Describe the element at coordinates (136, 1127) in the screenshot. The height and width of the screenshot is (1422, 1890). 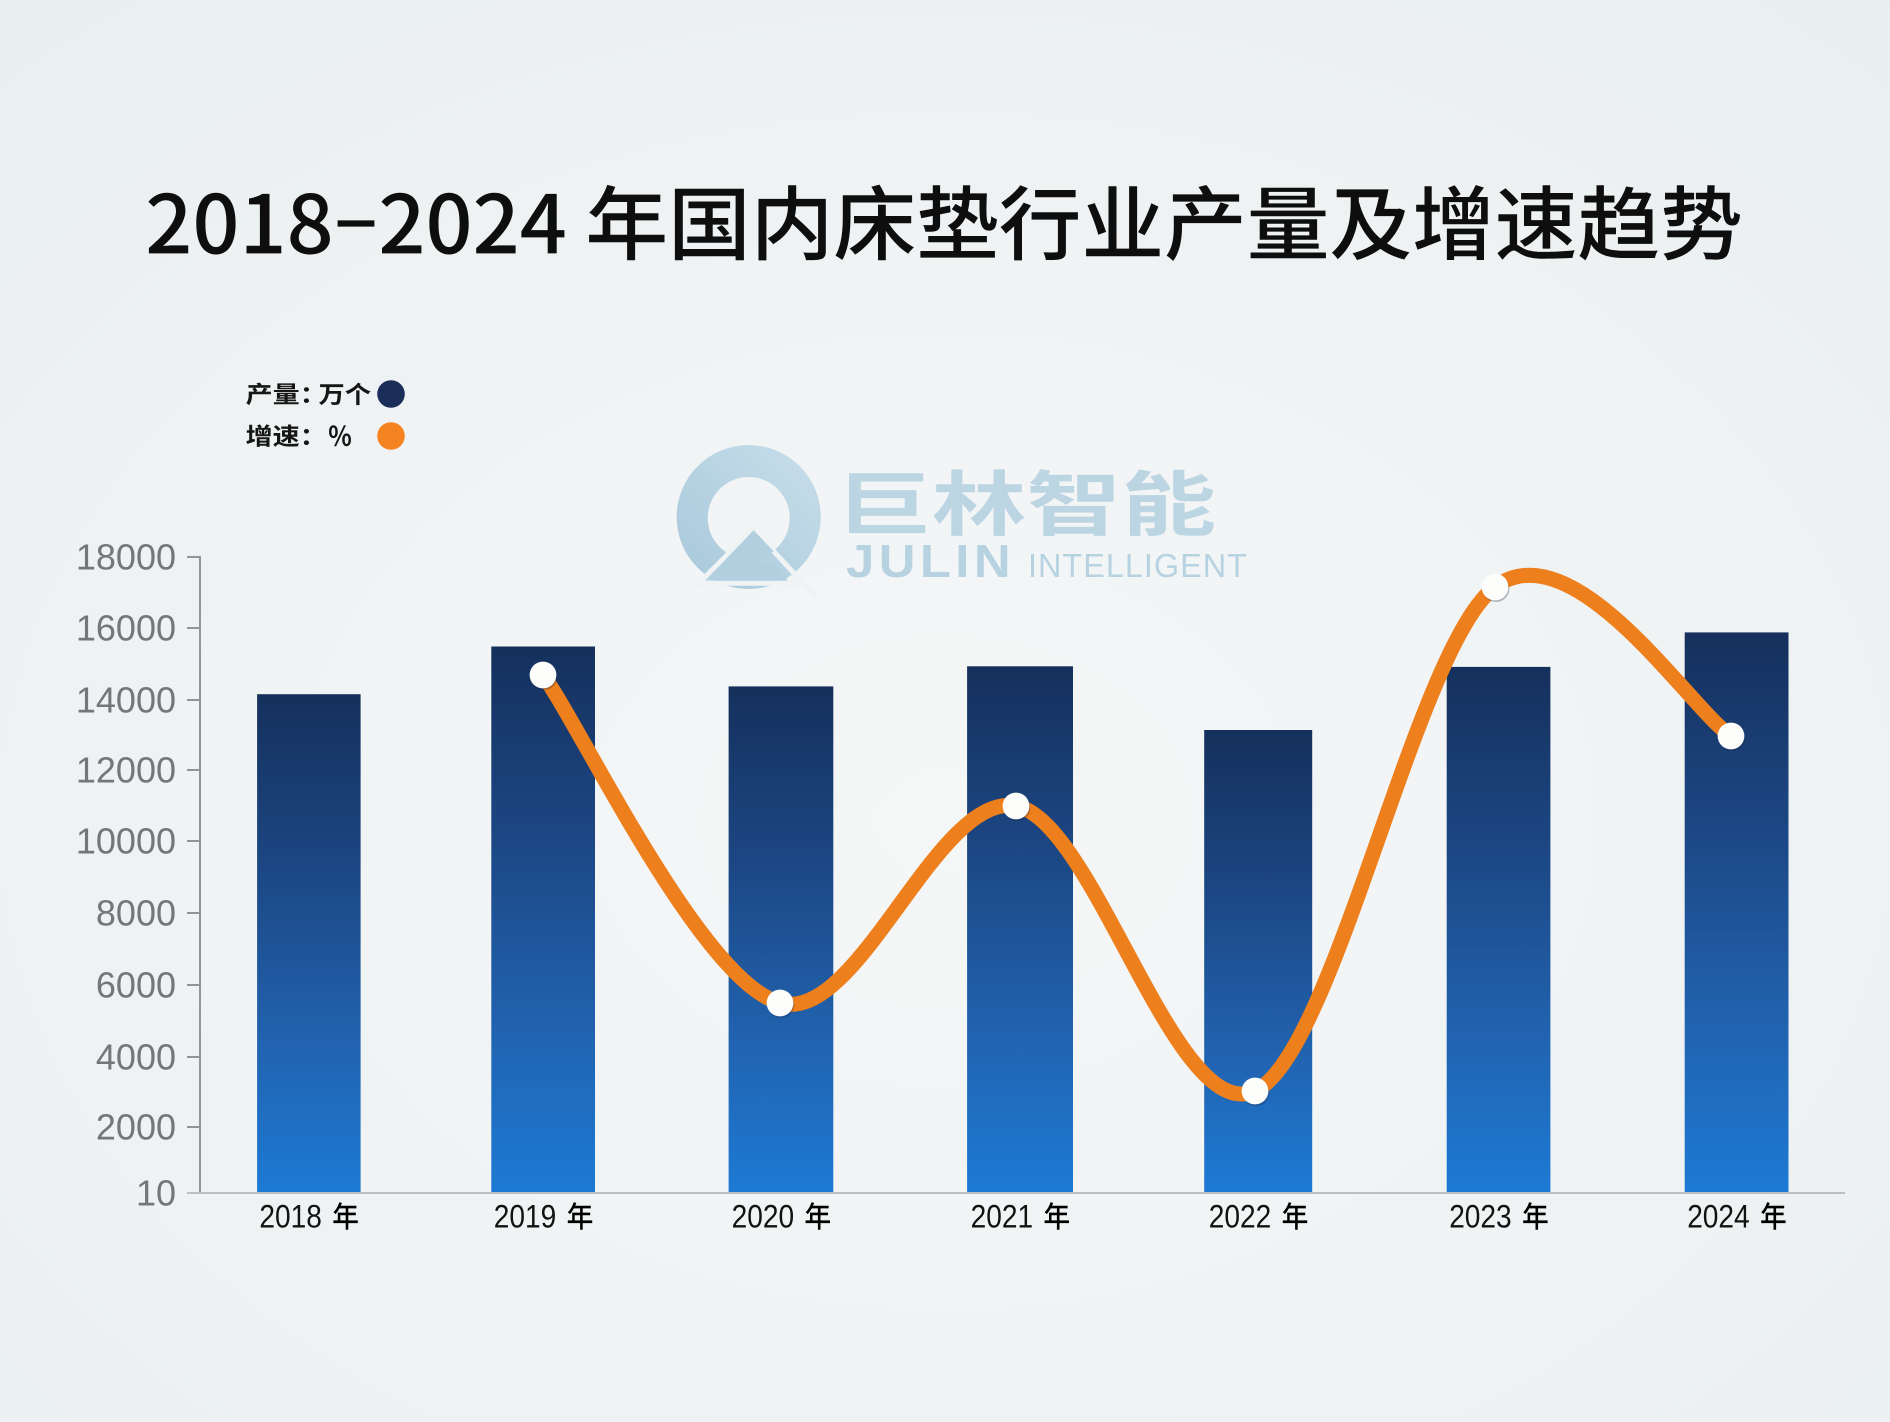
I see `svg-text: 2000` at that location.